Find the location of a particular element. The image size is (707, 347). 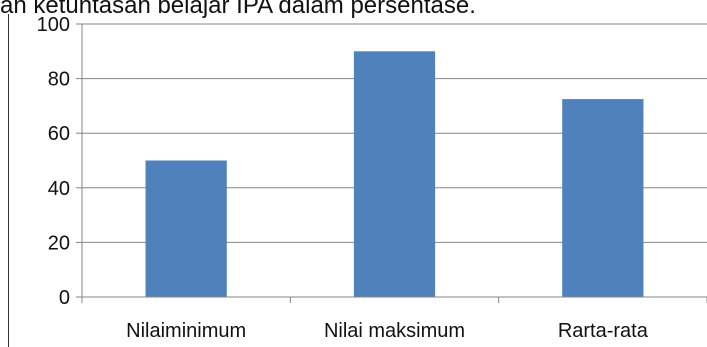

x-axis is located at coordinates (394, 299).